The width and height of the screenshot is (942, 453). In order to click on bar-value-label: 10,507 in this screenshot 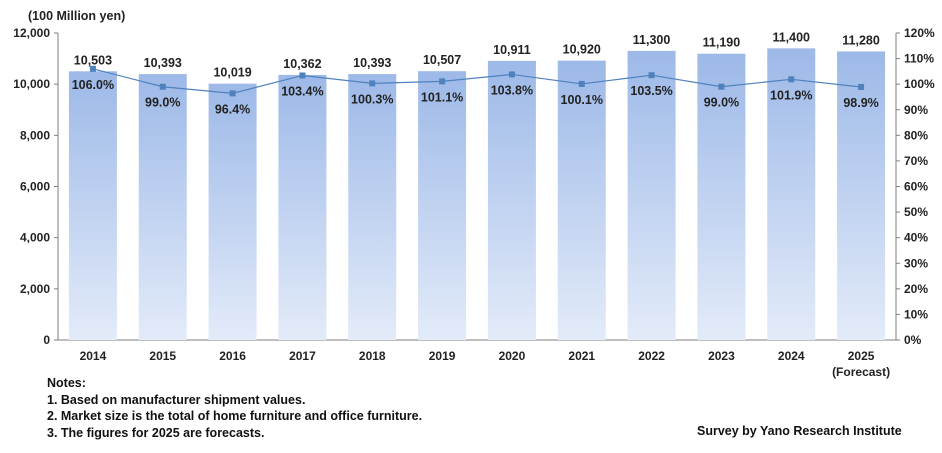, I will do `click(442, 60)`.